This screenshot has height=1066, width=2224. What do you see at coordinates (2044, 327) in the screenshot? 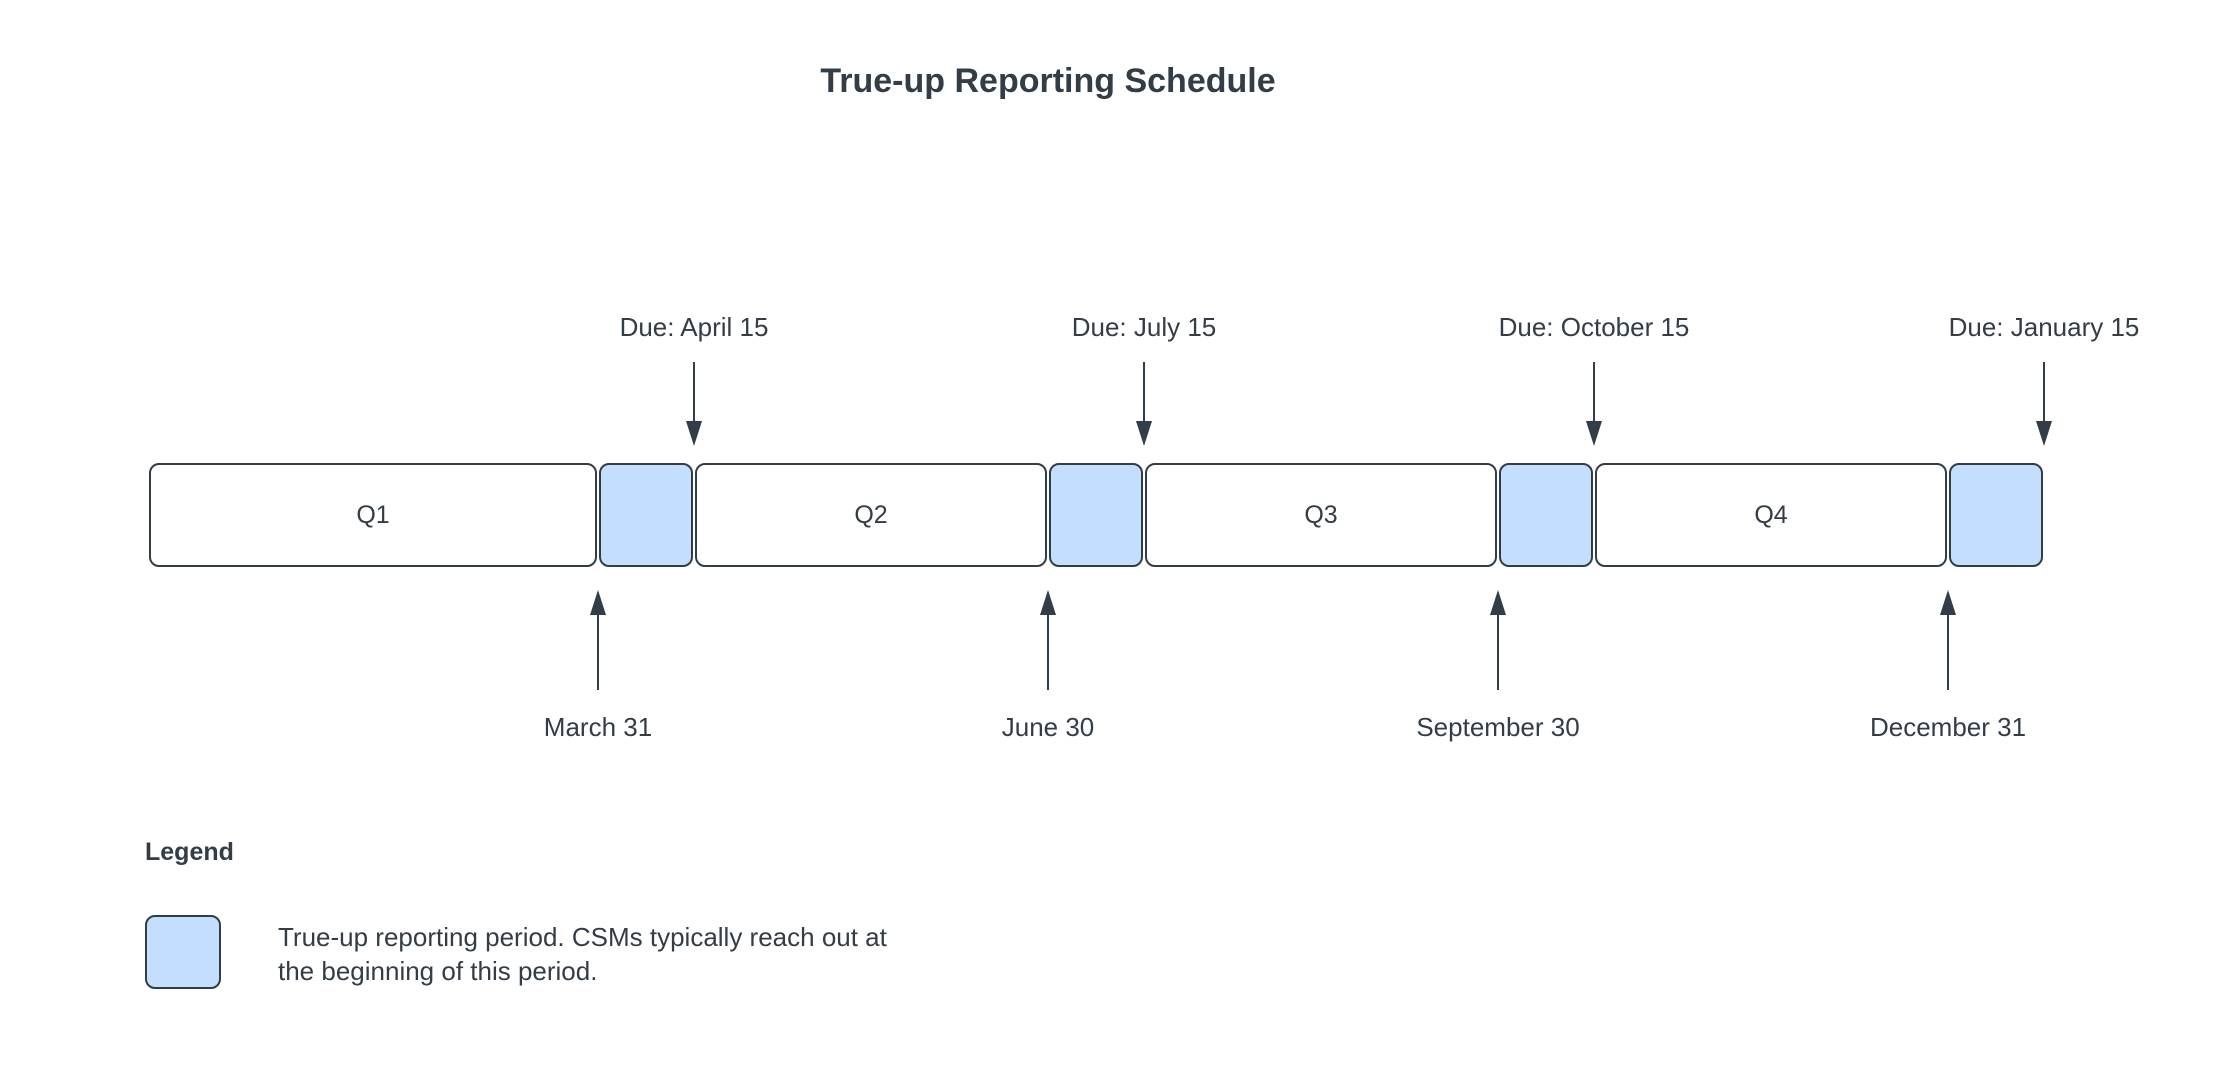
I see `due-date-label-q4: Due: January 15` at bounding box center [2044, 327].